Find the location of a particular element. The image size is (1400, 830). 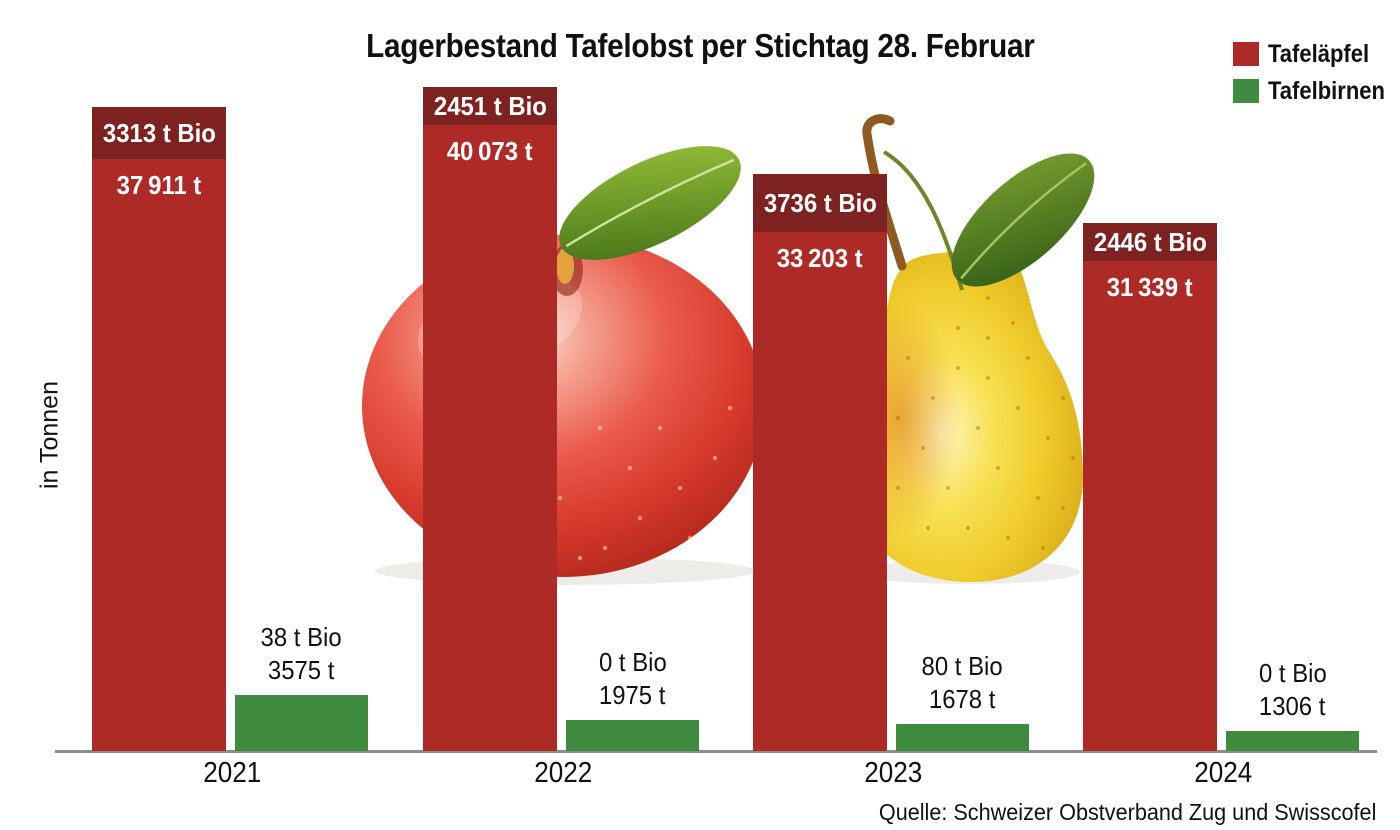

bar-apples-bio-segment-2023: 3736 t Bio is located at coordinates (820, 203).